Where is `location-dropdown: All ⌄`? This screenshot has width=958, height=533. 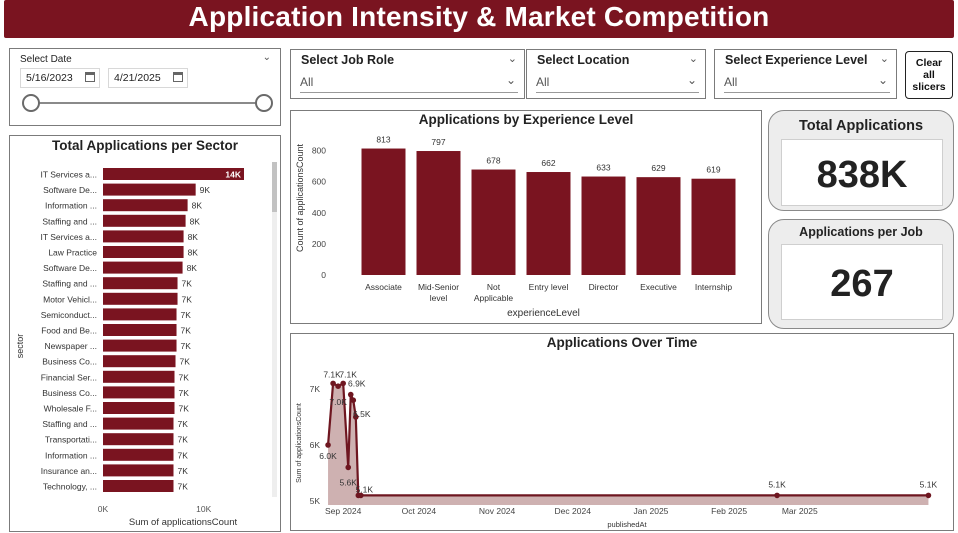
location-dropdown: All ⌄ is located at coordinates (617, 83).